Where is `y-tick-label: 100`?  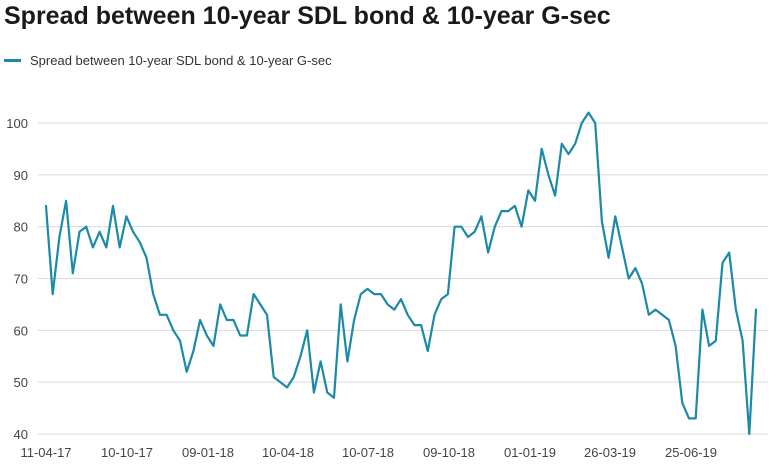
y-tick-label: 100 is located at coordinates (17, 123).